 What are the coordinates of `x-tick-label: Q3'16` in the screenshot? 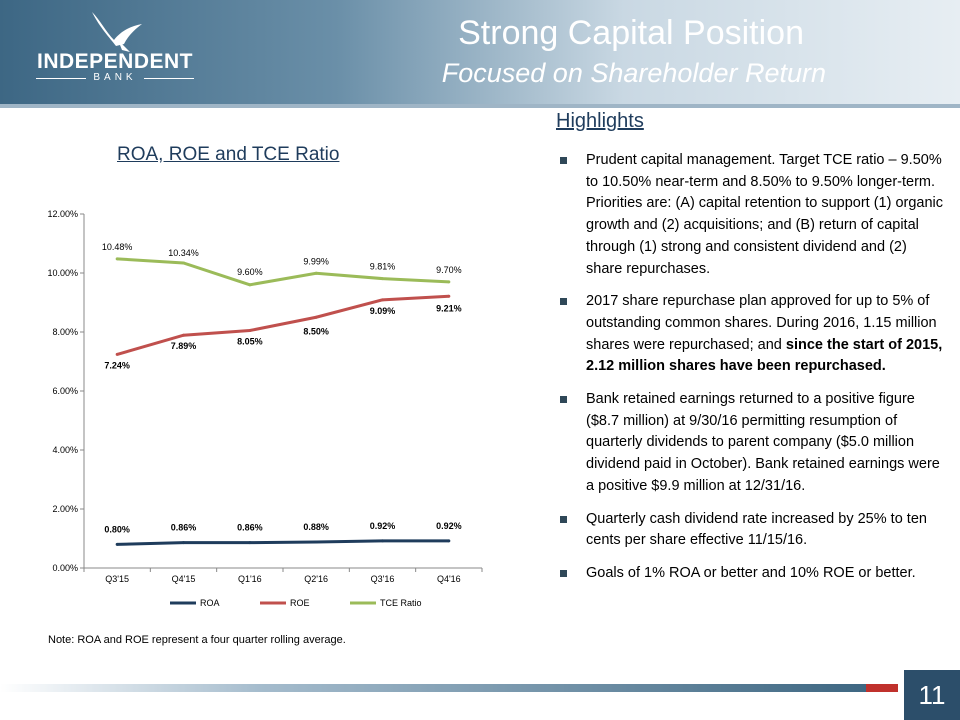 It's located at (383, 579).